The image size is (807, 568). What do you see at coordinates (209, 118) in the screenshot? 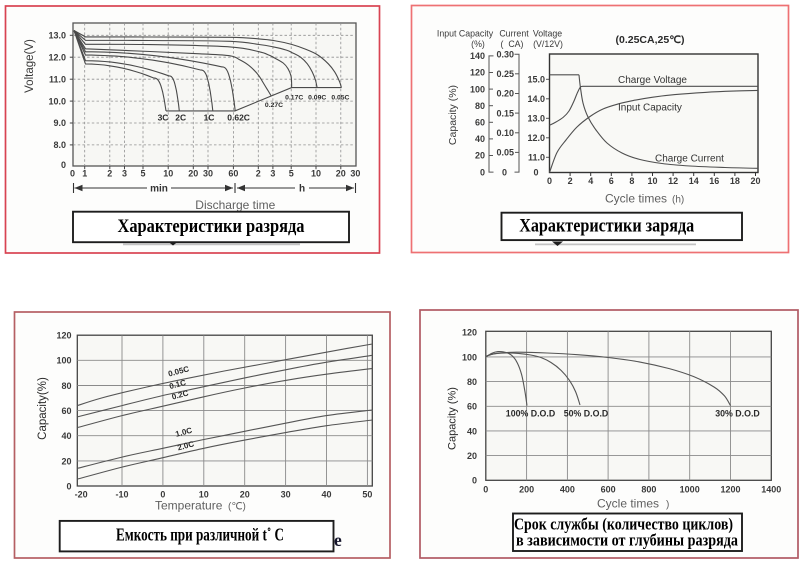
I see `svg-text: 1C` at bounding box center [209, 118].